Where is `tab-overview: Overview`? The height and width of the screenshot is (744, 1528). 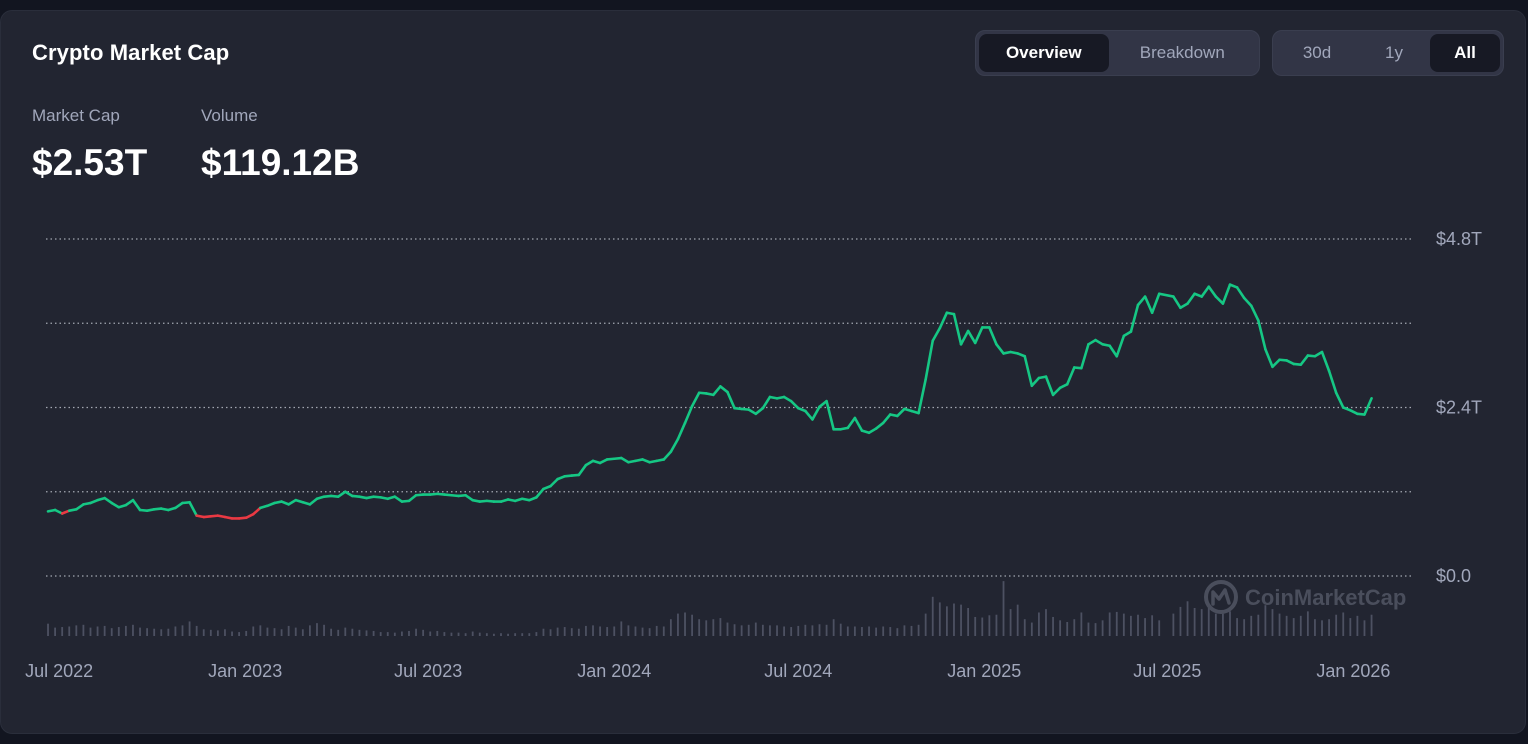
tab-overview: Overview is located at coordinates (1044, 53).